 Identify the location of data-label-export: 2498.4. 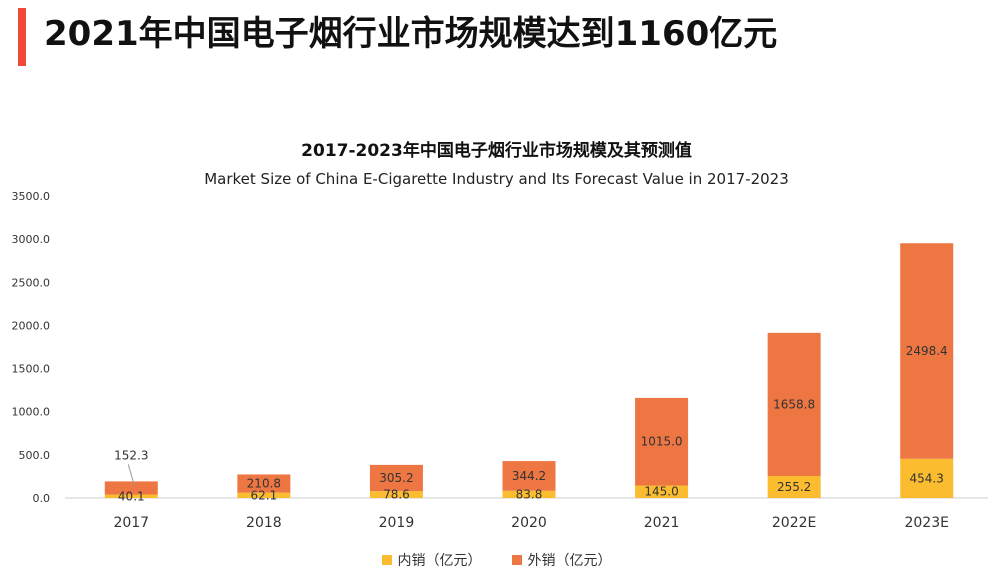
(927, 351).